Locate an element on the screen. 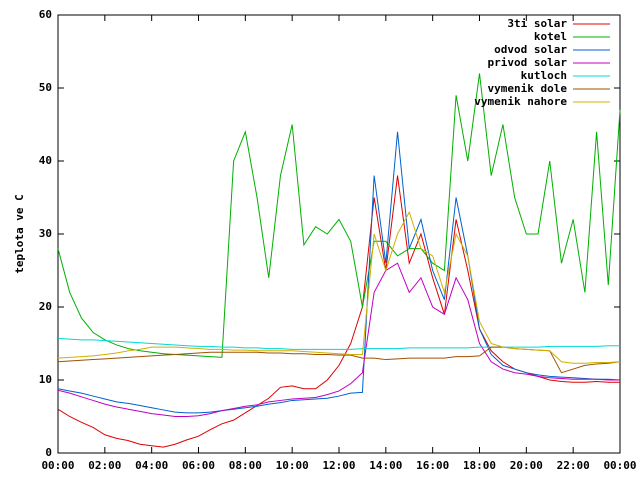 This screenshot has height=480, width=640. legend-label: privod solar is located at coordinates (528, 62).